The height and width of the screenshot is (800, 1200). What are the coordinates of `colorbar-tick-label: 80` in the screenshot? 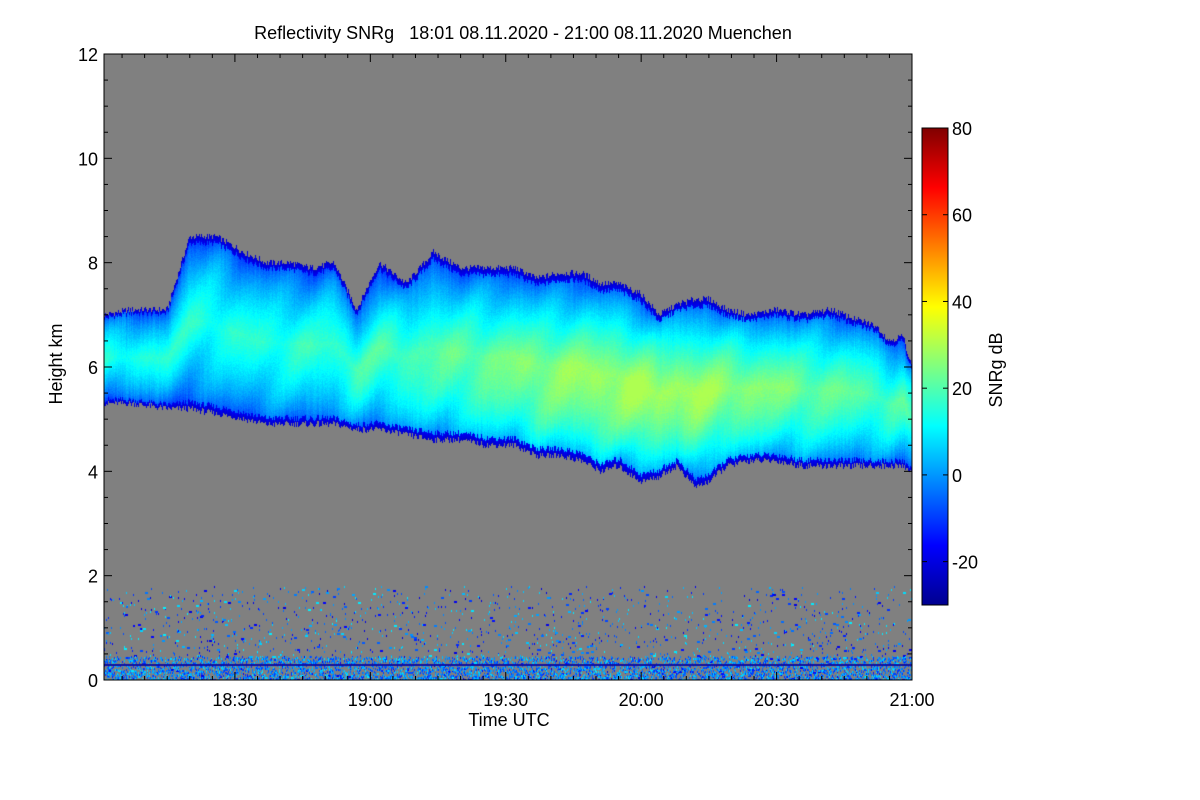 It's located at (962, 129).